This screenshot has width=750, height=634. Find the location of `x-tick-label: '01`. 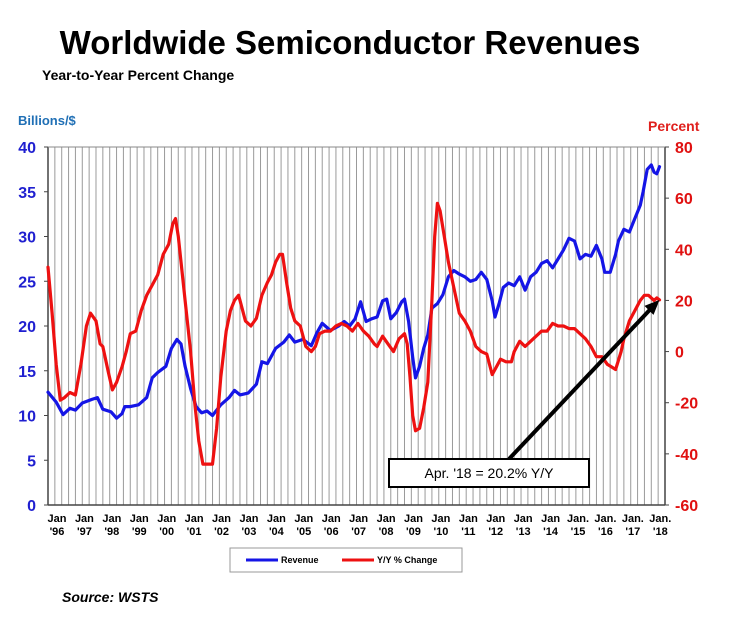

x-tick-label: '01 is located at coordinates (194, 532).